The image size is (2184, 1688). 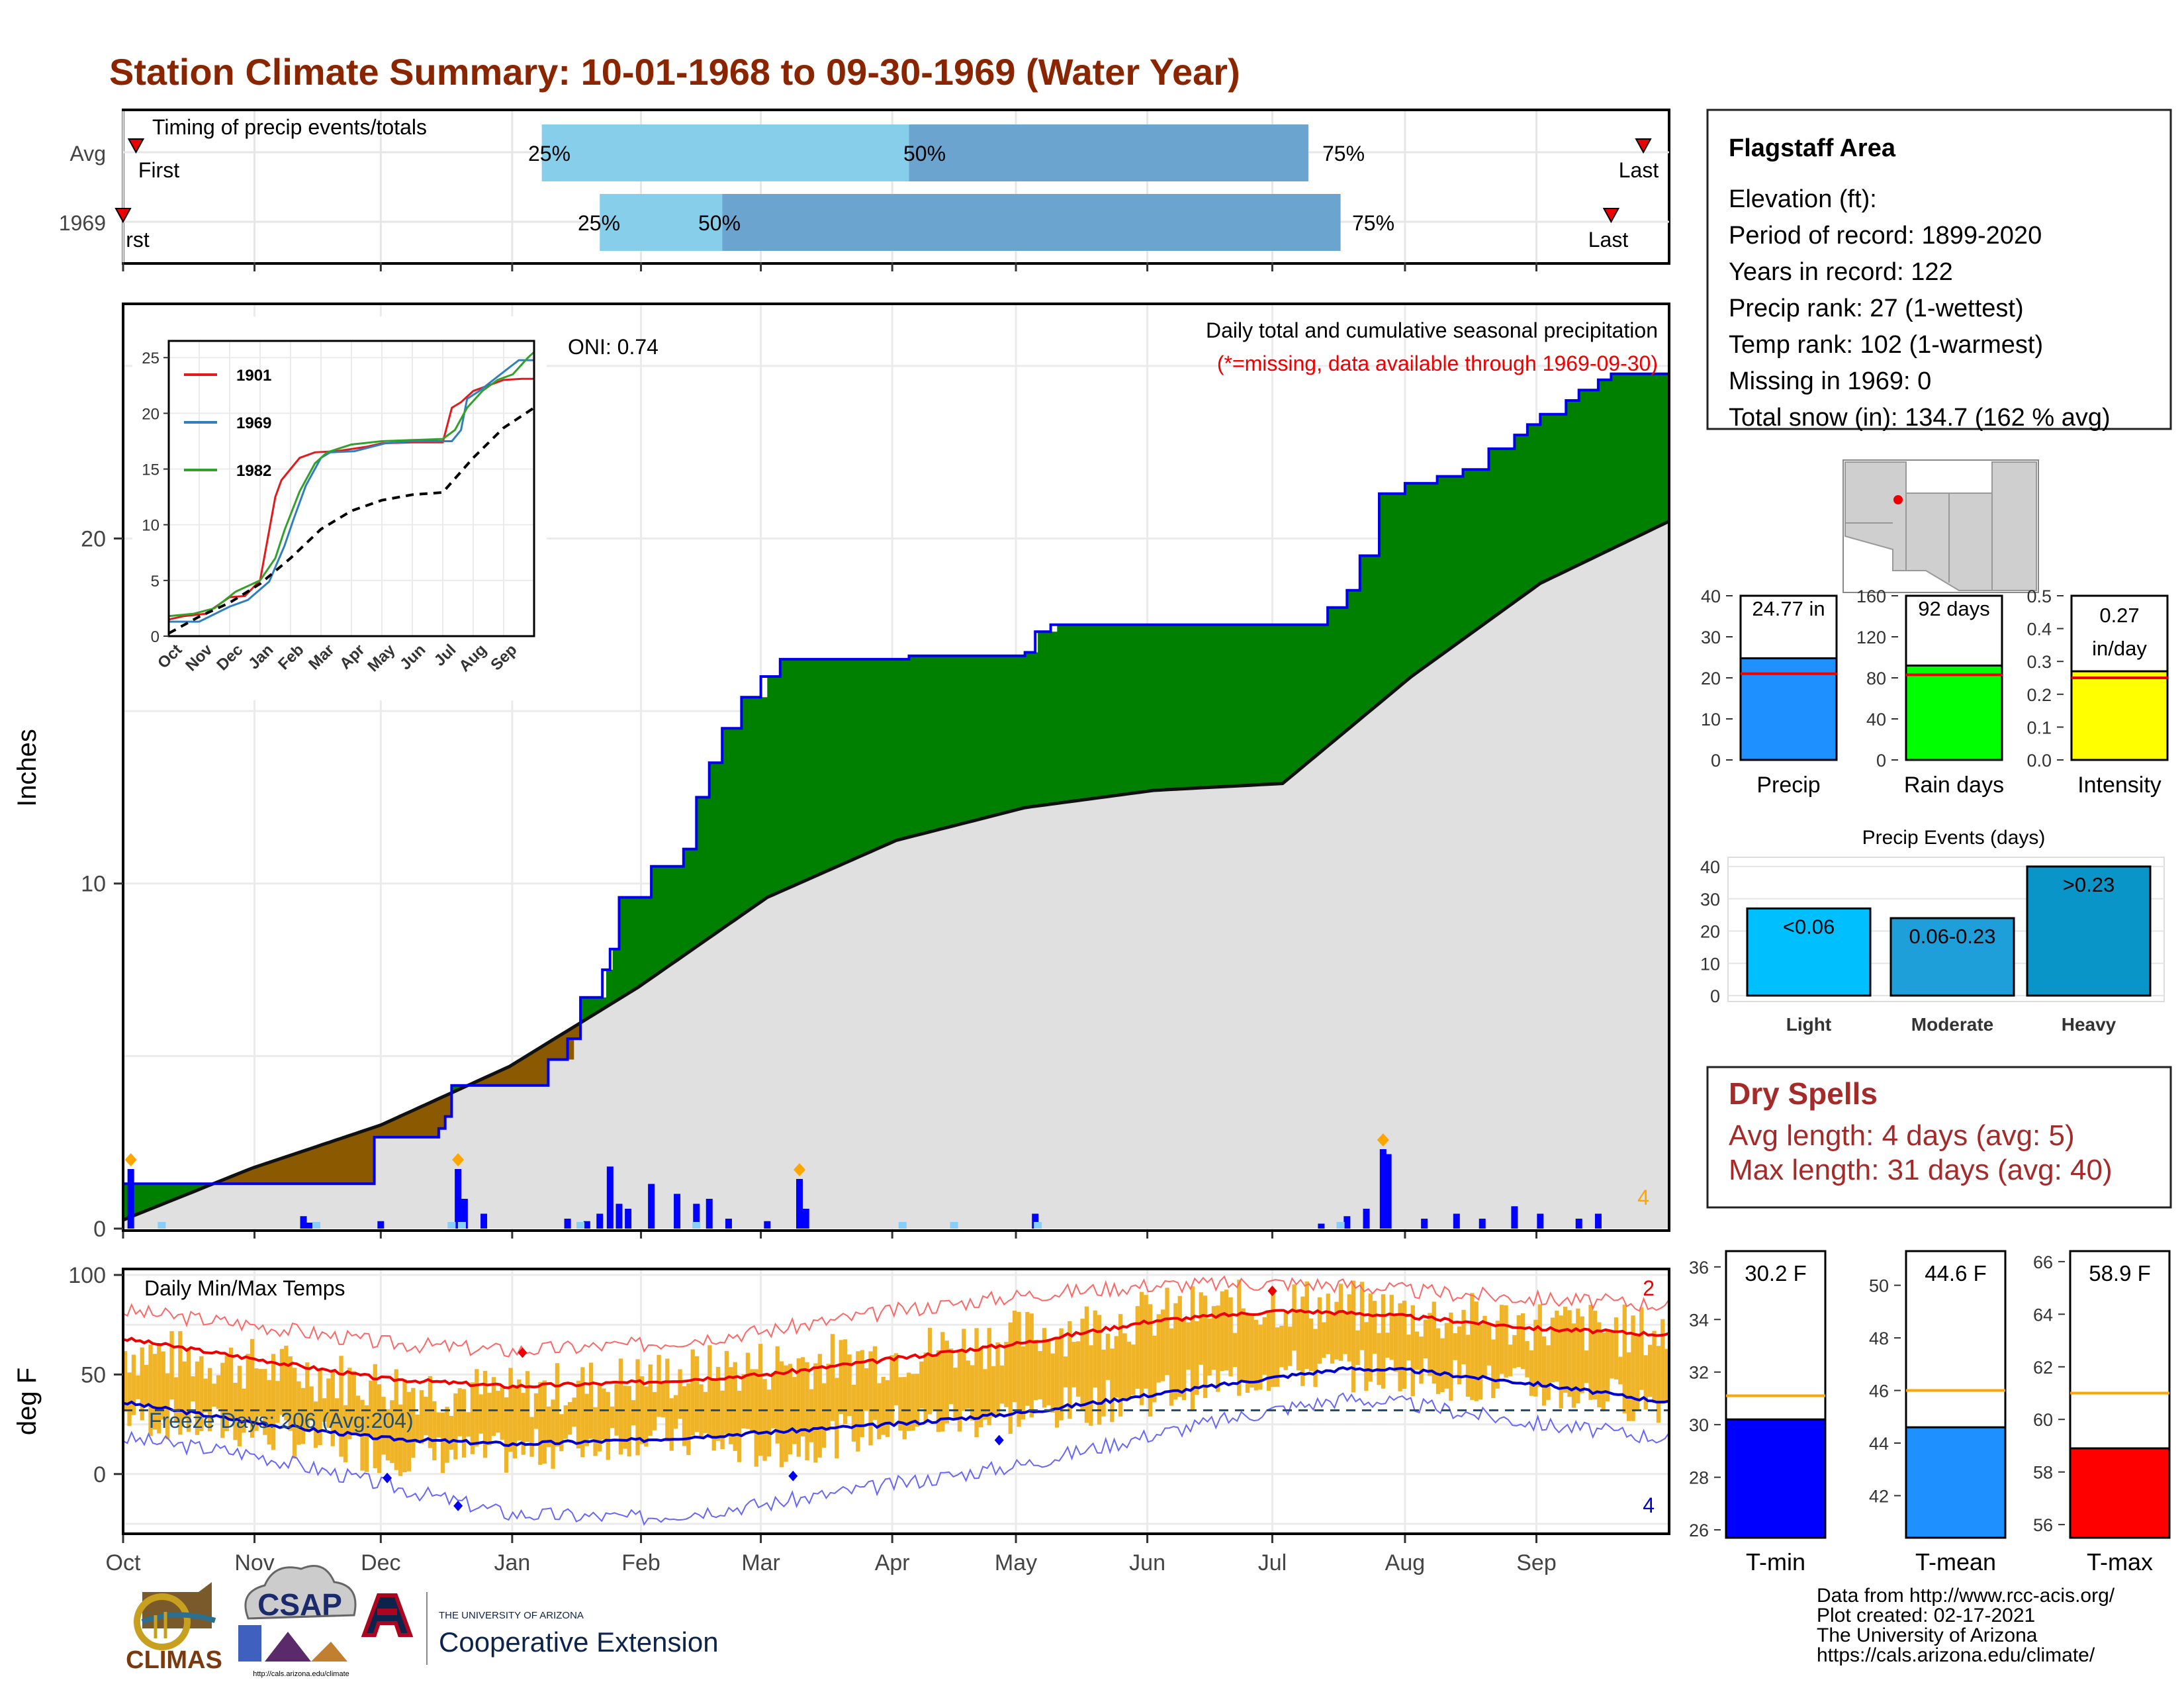 I want to click on inset-series-line-1982, so click(x=351, y=484).